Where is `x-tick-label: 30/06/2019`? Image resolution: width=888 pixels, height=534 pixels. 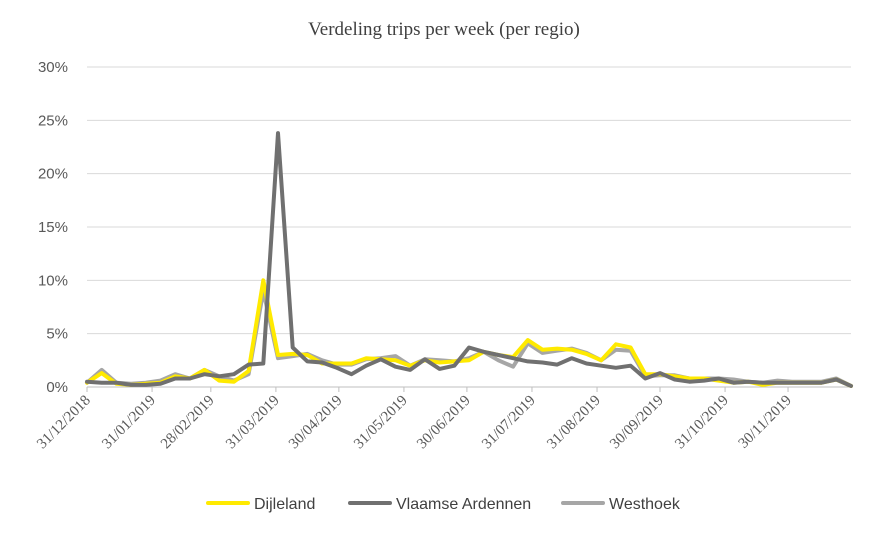 x-tick-label: 30/06/2019 is located at coordinates (444, 423).